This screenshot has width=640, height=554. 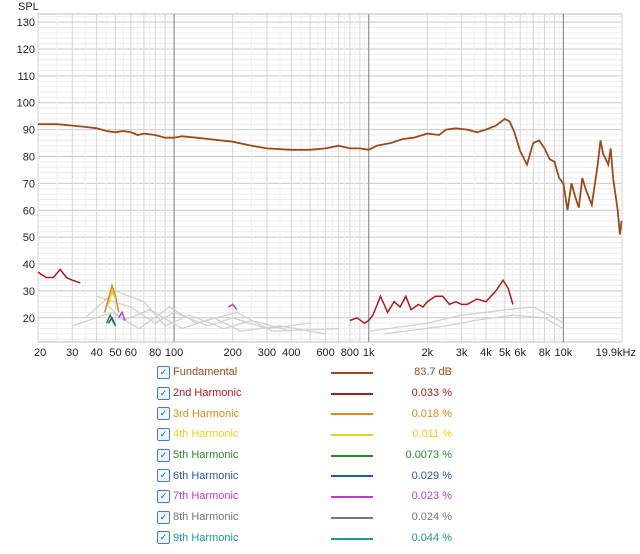 I want to click on y-tick-label: 80, so click(x=29, y=157).